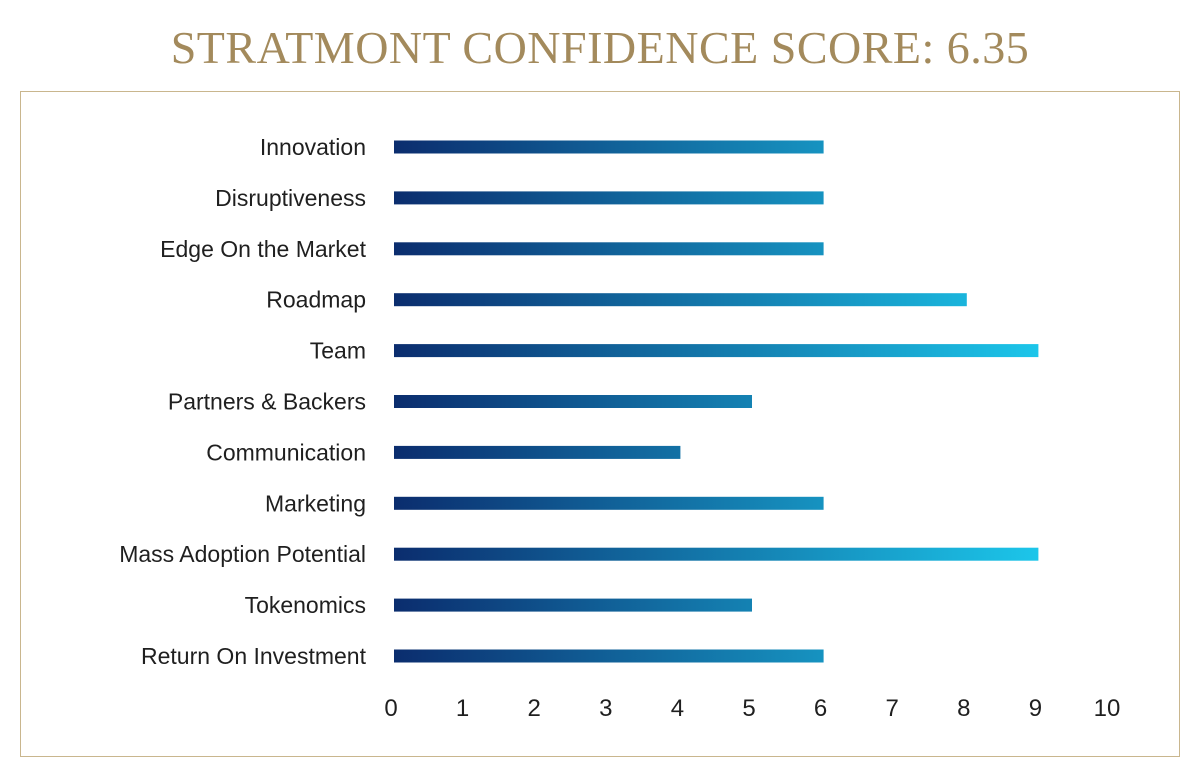  Describe the element at coordinates (254, 656) in the screenshot. I see `category-label: Return On Investment` at that location.